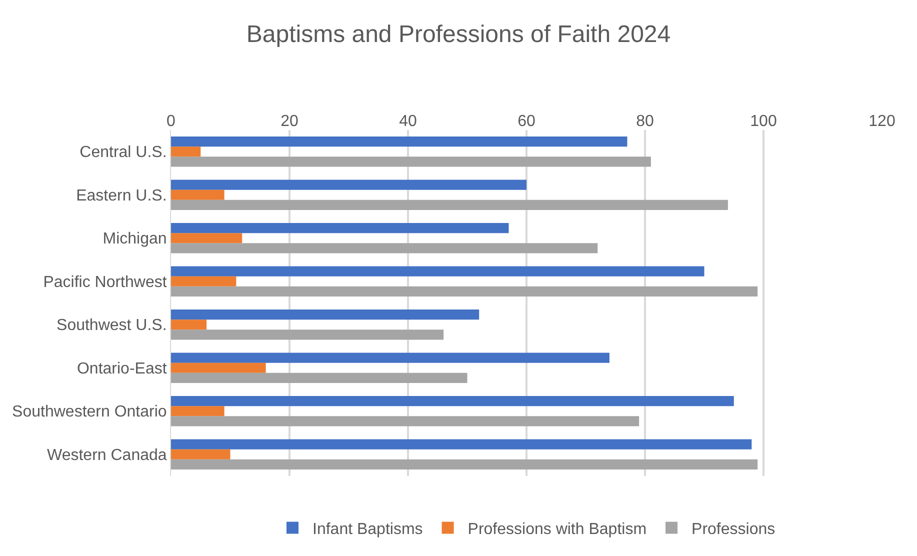 The image size is (917, 556). Describe the element at coordinates (123, 153) in the screenshot. I see `y-tick-label: Central U.S.` at that location.